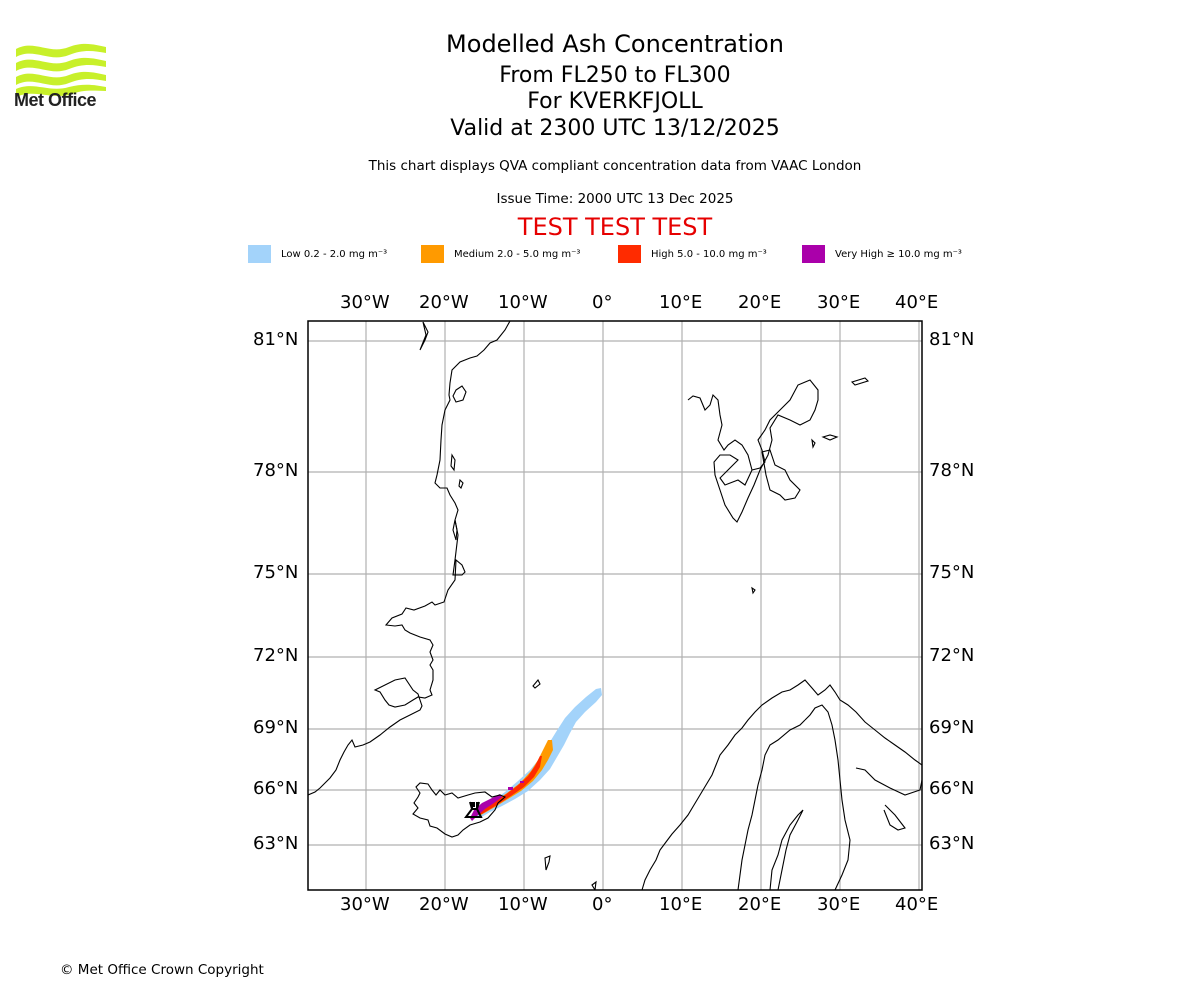  What do you see at coordinates (459, 810) in the screenshot?
I see `coastline-iceland` at bounding box center [459, 810].